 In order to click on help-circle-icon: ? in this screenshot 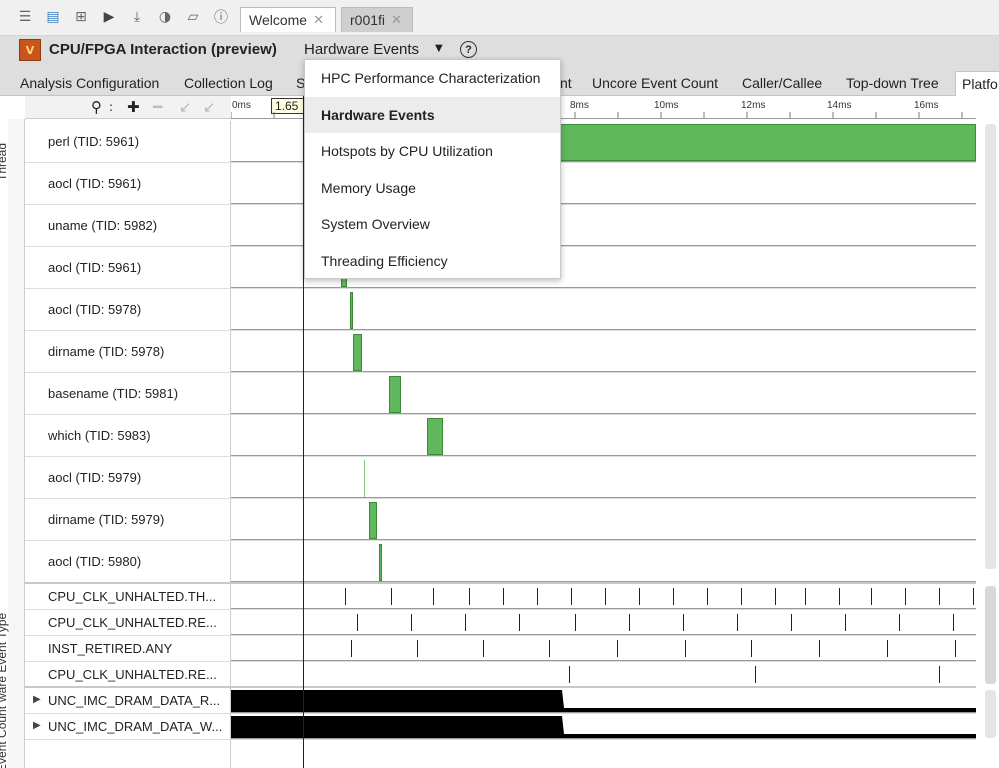, I will do `click(468, 49)`.